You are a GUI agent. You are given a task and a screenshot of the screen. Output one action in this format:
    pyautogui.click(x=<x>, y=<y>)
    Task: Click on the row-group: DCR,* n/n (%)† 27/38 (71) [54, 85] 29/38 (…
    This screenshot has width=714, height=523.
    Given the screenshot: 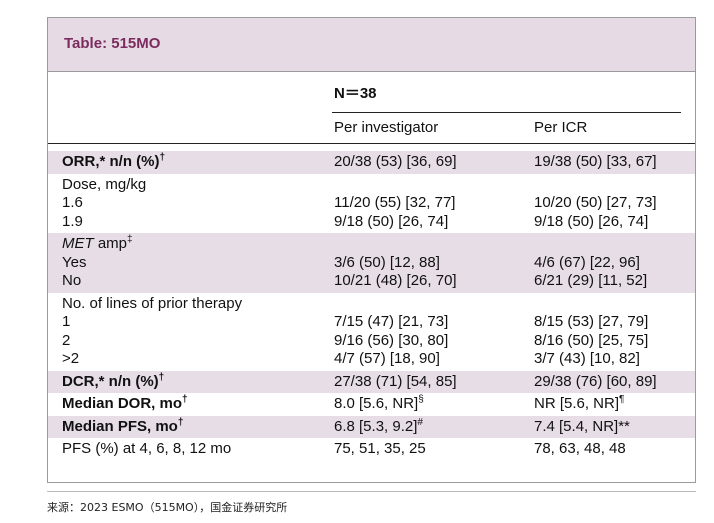 What is the action you would take?
    pyautogui.click(x=371, y=381)
    